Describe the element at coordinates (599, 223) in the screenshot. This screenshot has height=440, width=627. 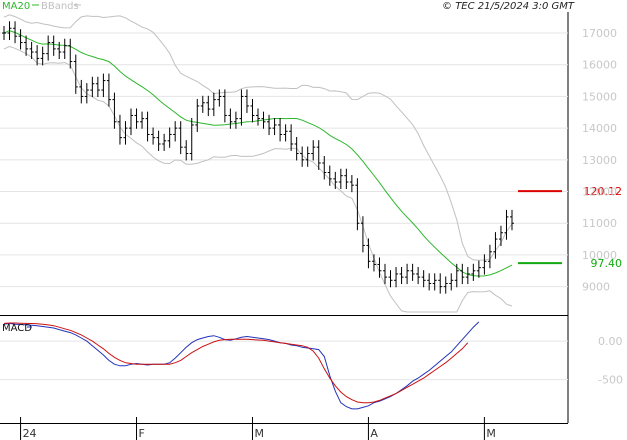
I see `price-tick-label: 11000` at that location.